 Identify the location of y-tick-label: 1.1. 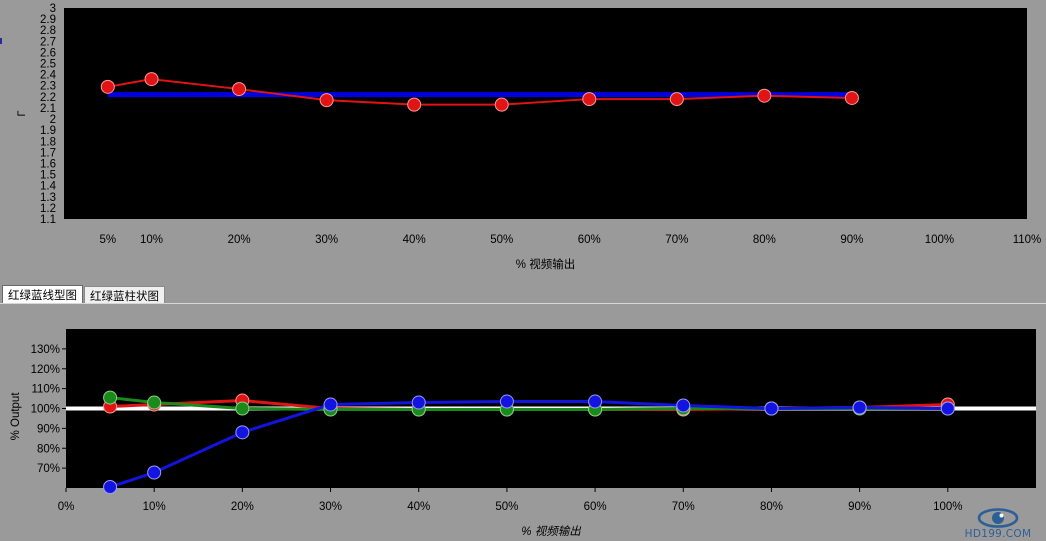
(48, 220).